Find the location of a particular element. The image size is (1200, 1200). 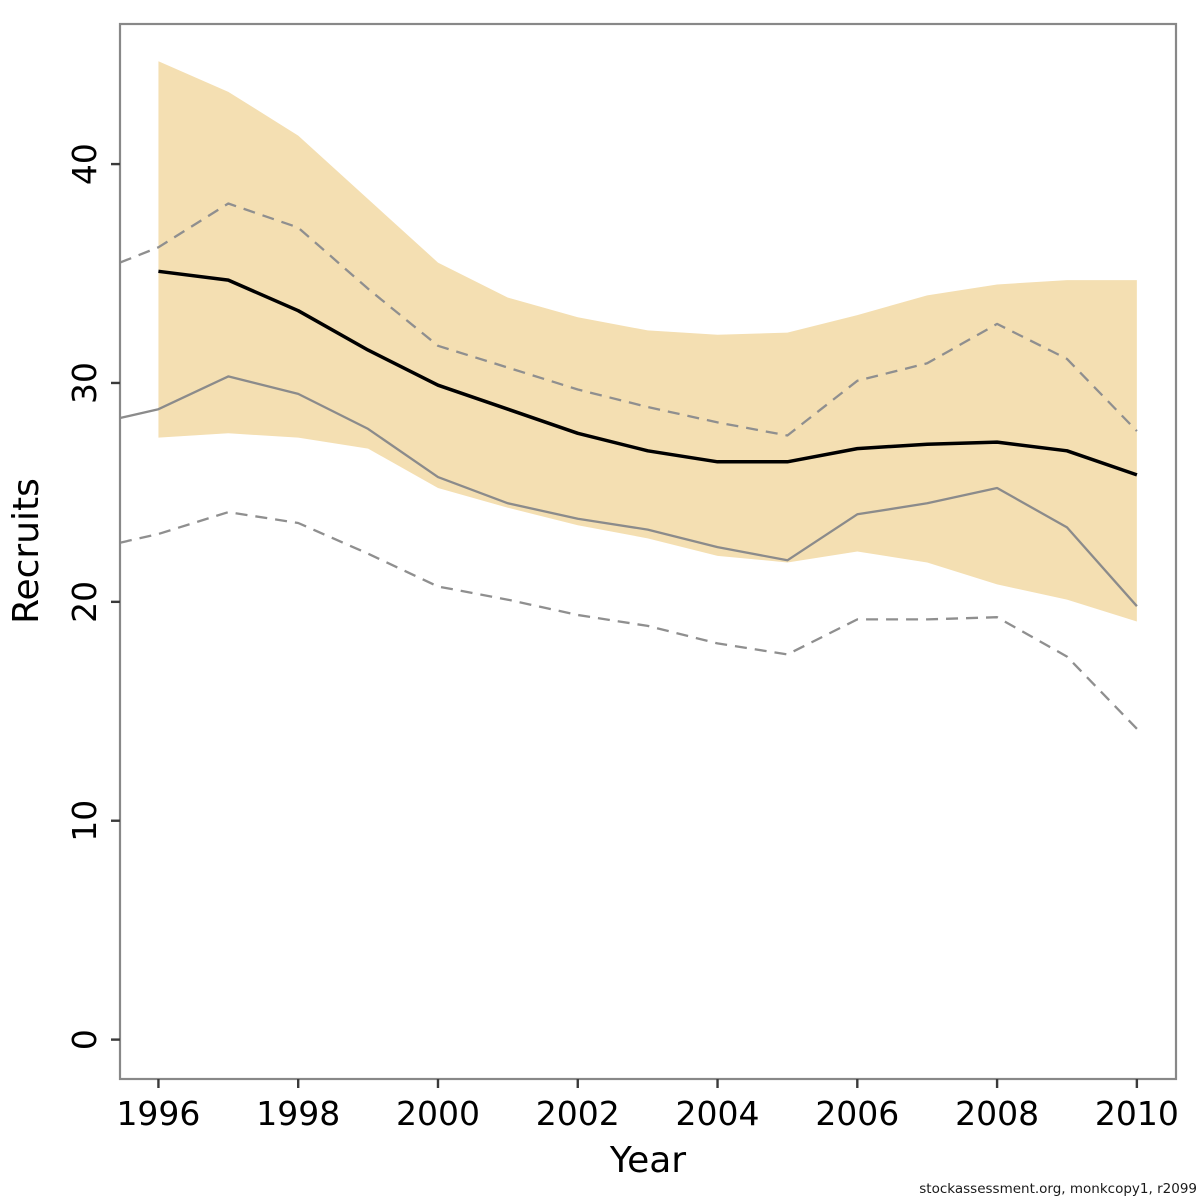

y-axis-title: Recruits is located at coordinates (26, 551).